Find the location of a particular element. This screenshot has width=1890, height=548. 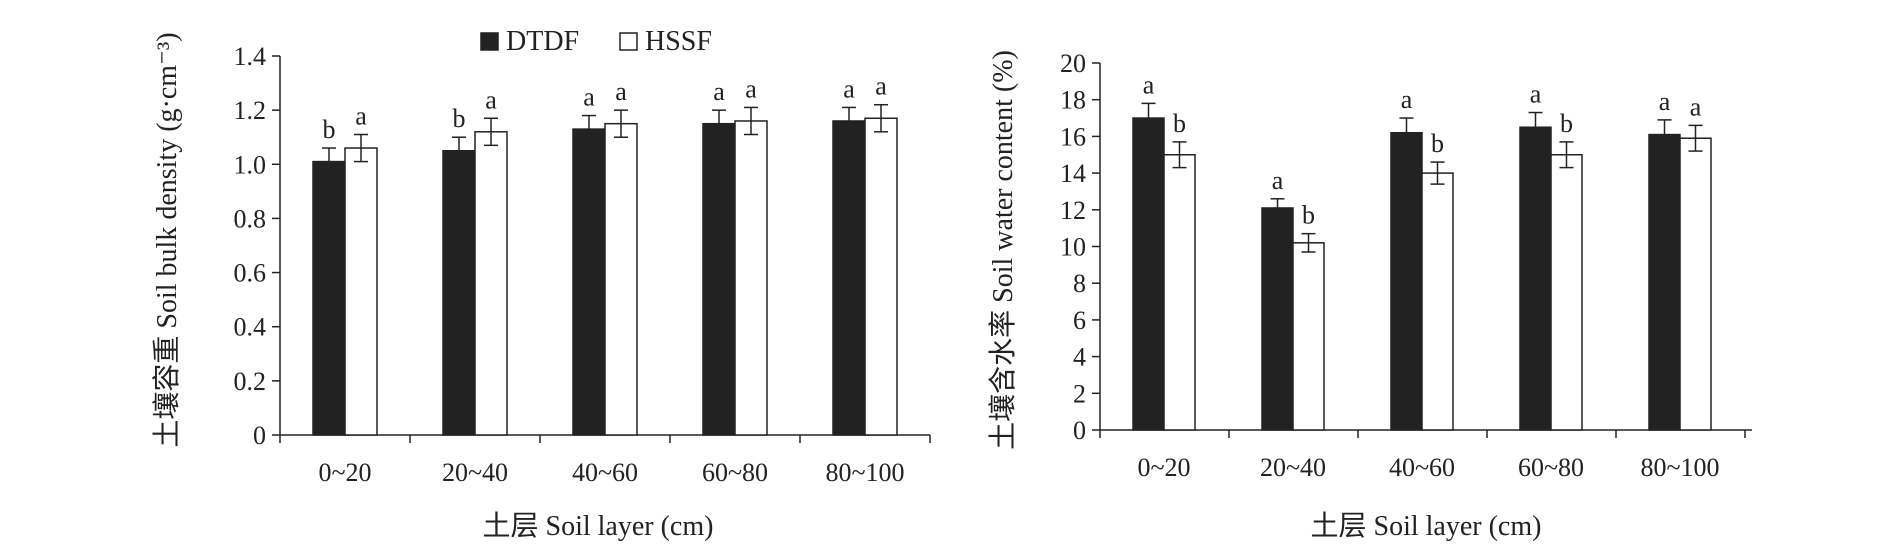

right-y-tick-label: 0 is located at coordinates (1079, 430).